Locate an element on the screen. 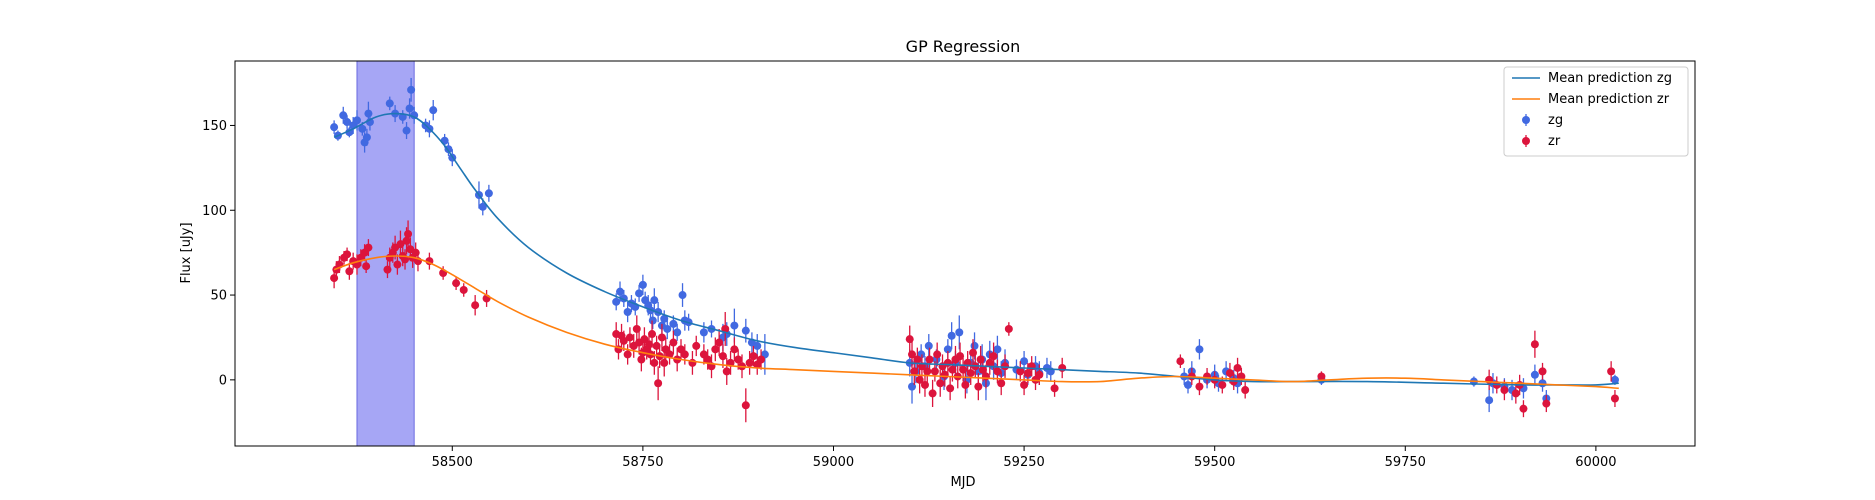  y-tick-label: 100 is located at coordinates (214, 211).